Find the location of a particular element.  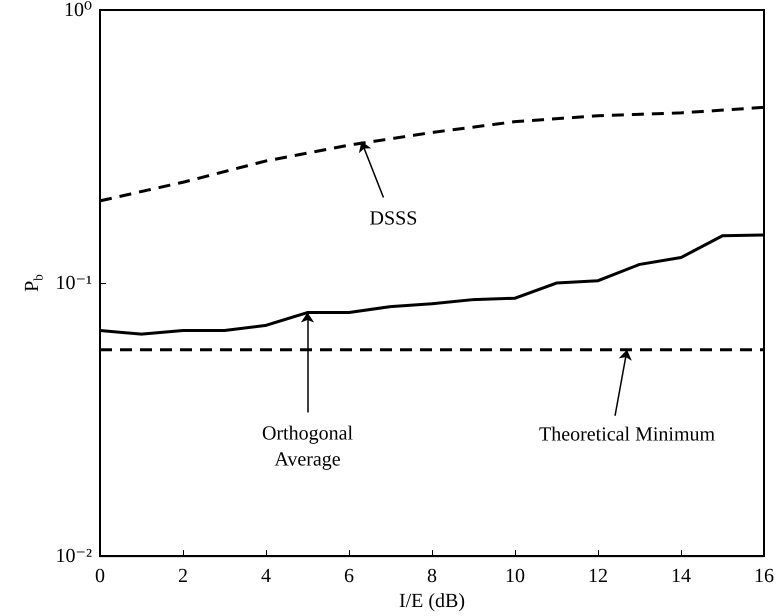

y-tick-label: 10⁻¹ is located at coordinates (73, 283).